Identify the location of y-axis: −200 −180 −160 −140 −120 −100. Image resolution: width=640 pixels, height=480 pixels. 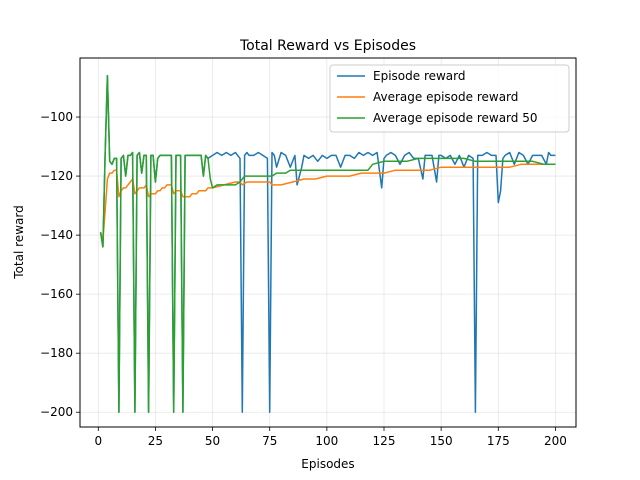
(60, 264).